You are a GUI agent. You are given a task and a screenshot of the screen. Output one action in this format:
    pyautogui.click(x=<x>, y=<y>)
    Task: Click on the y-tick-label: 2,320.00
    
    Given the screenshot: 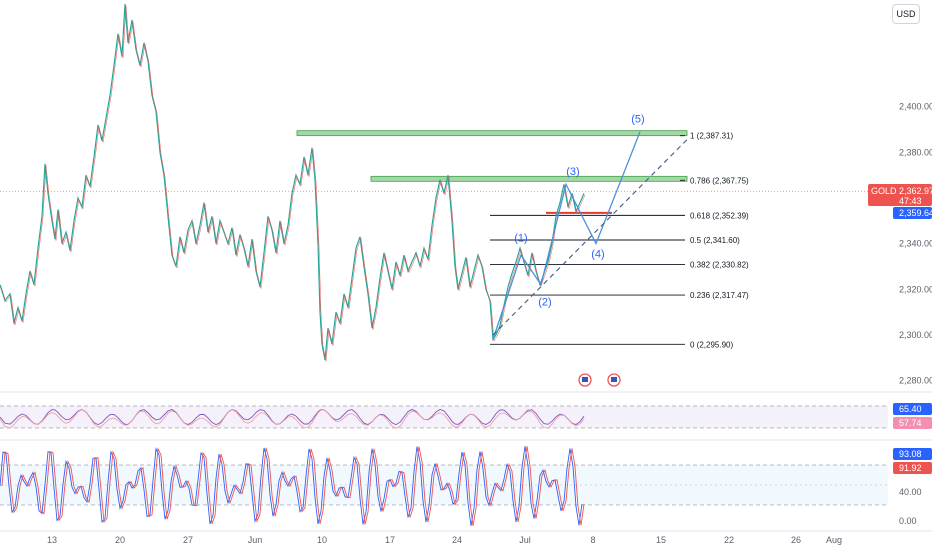 What is the action you would take?
    pyautogui.click(x=915, y=289)
    